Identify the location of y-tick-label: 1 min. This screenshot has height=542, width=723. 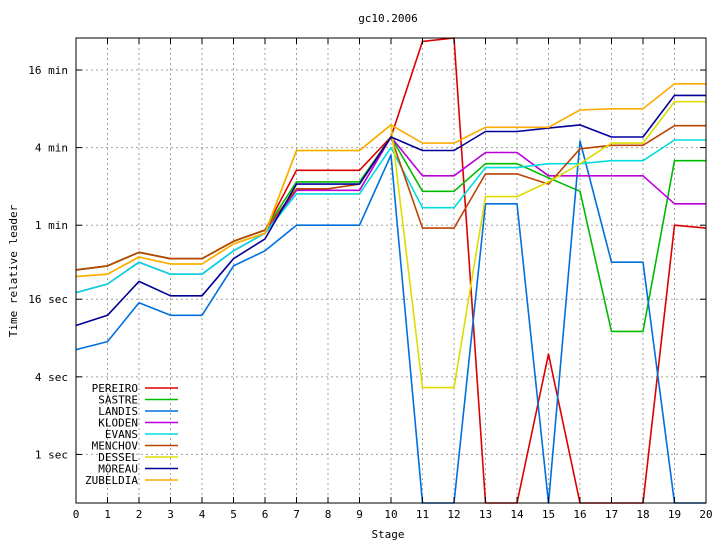
(51, 225).